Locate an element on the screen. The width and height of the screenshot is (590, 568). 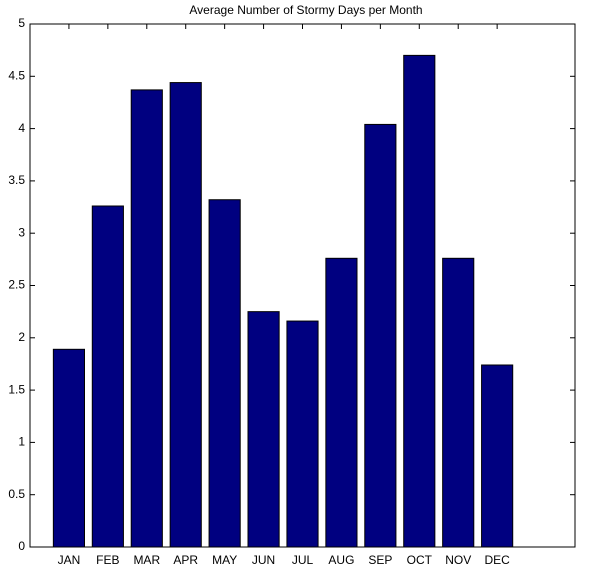
y-tick-label: 4 is located at coordinates (21, 128).